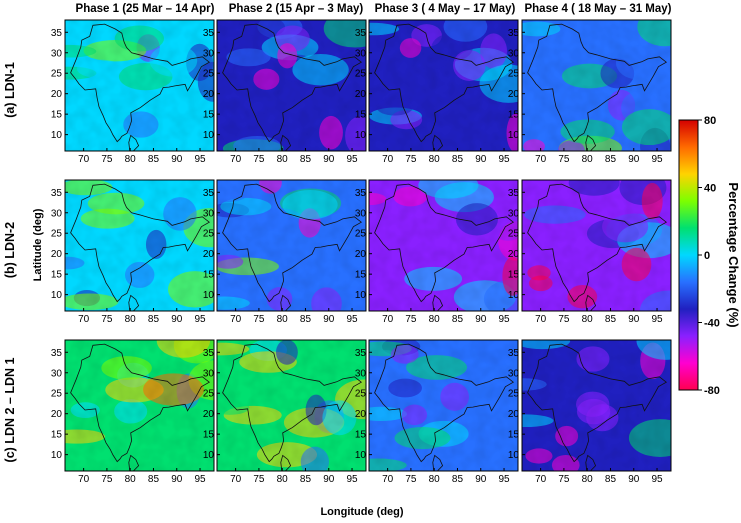 The width and height of the screenshot is (741, 523). Describe the element at coordinates (445, 9) in the screenshot. I see `phase-3-title: Phase 3 ( 4 May – 17 May)` at that location.